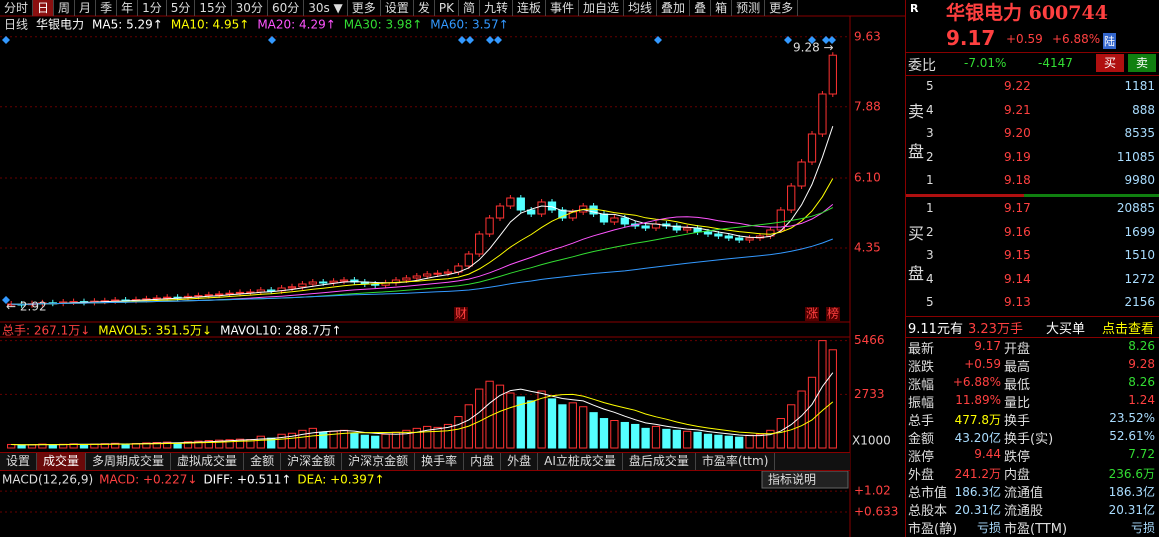  I want to click on indicator-tab: 盘后成交量, so click(659, 461).